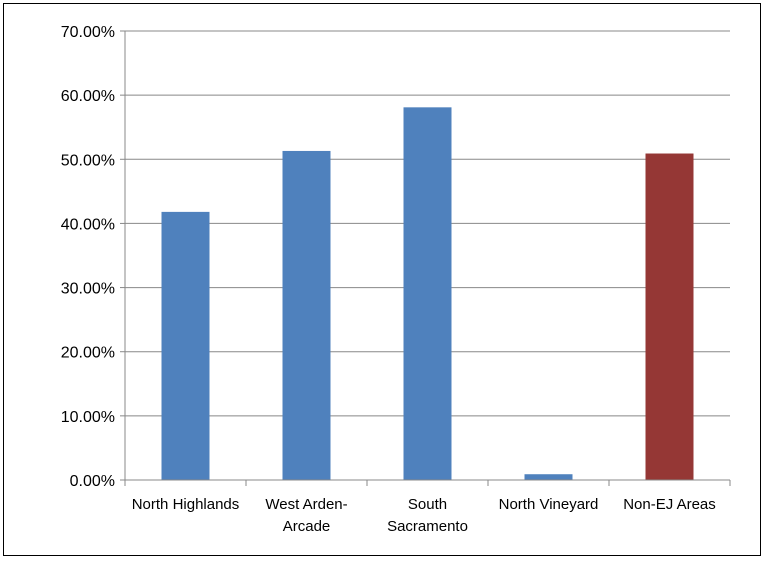 The width and height of the screenshot is (766, 561). Describe the element at coordinates (669, 504) in the screenshot. I see `x-tick-label: Non-EJ Areas` at that location.